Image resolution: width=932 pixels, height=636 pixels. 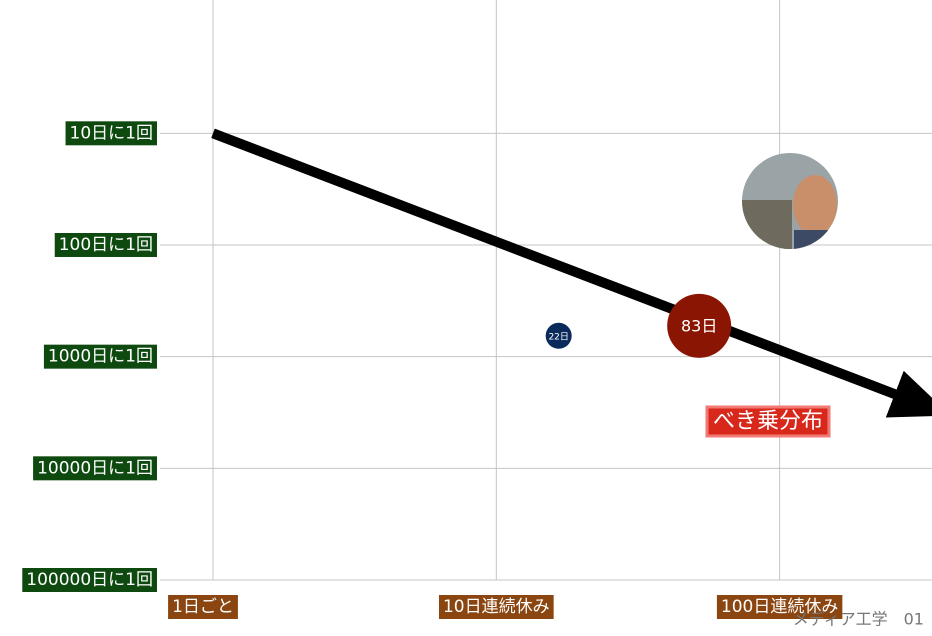 I want to click on photo-street, so click(x=767, y=224).